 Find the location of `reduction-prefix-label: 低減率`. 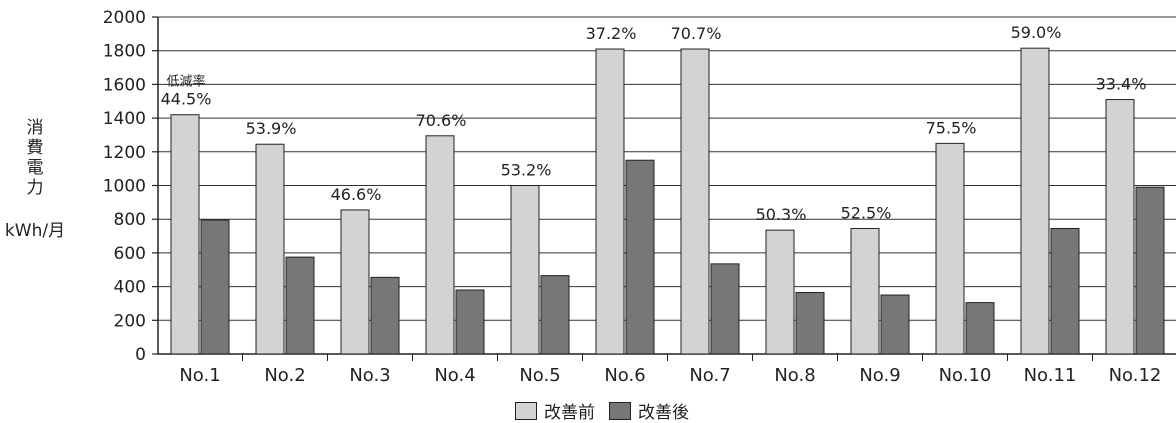

reduction-prefix-label: 低減率 is located at coordinates (185, 82).